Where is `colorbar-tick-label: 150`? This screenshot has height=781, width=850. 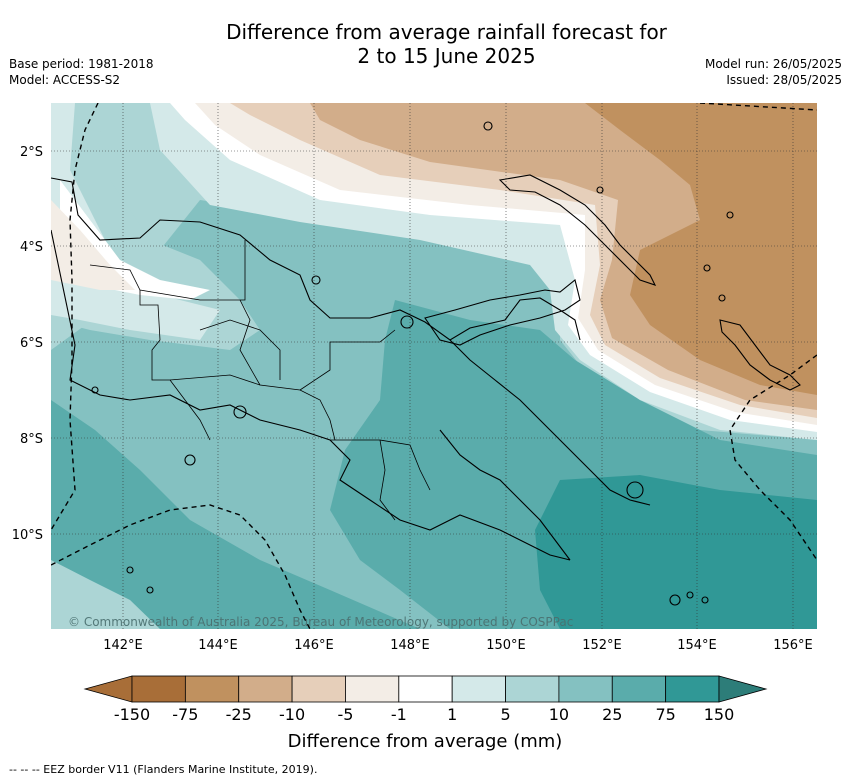
colorbar-tick-label: 150 is located at coordinates (719, 714).